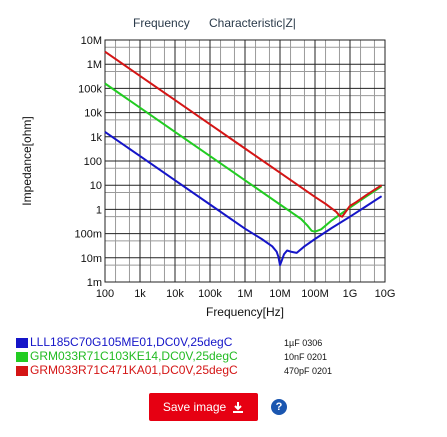  What do you see at coordinates (308, 371) in the screenshot?
I see `legend-note-3: 470pF 0201` at bounding box center [308, 371].